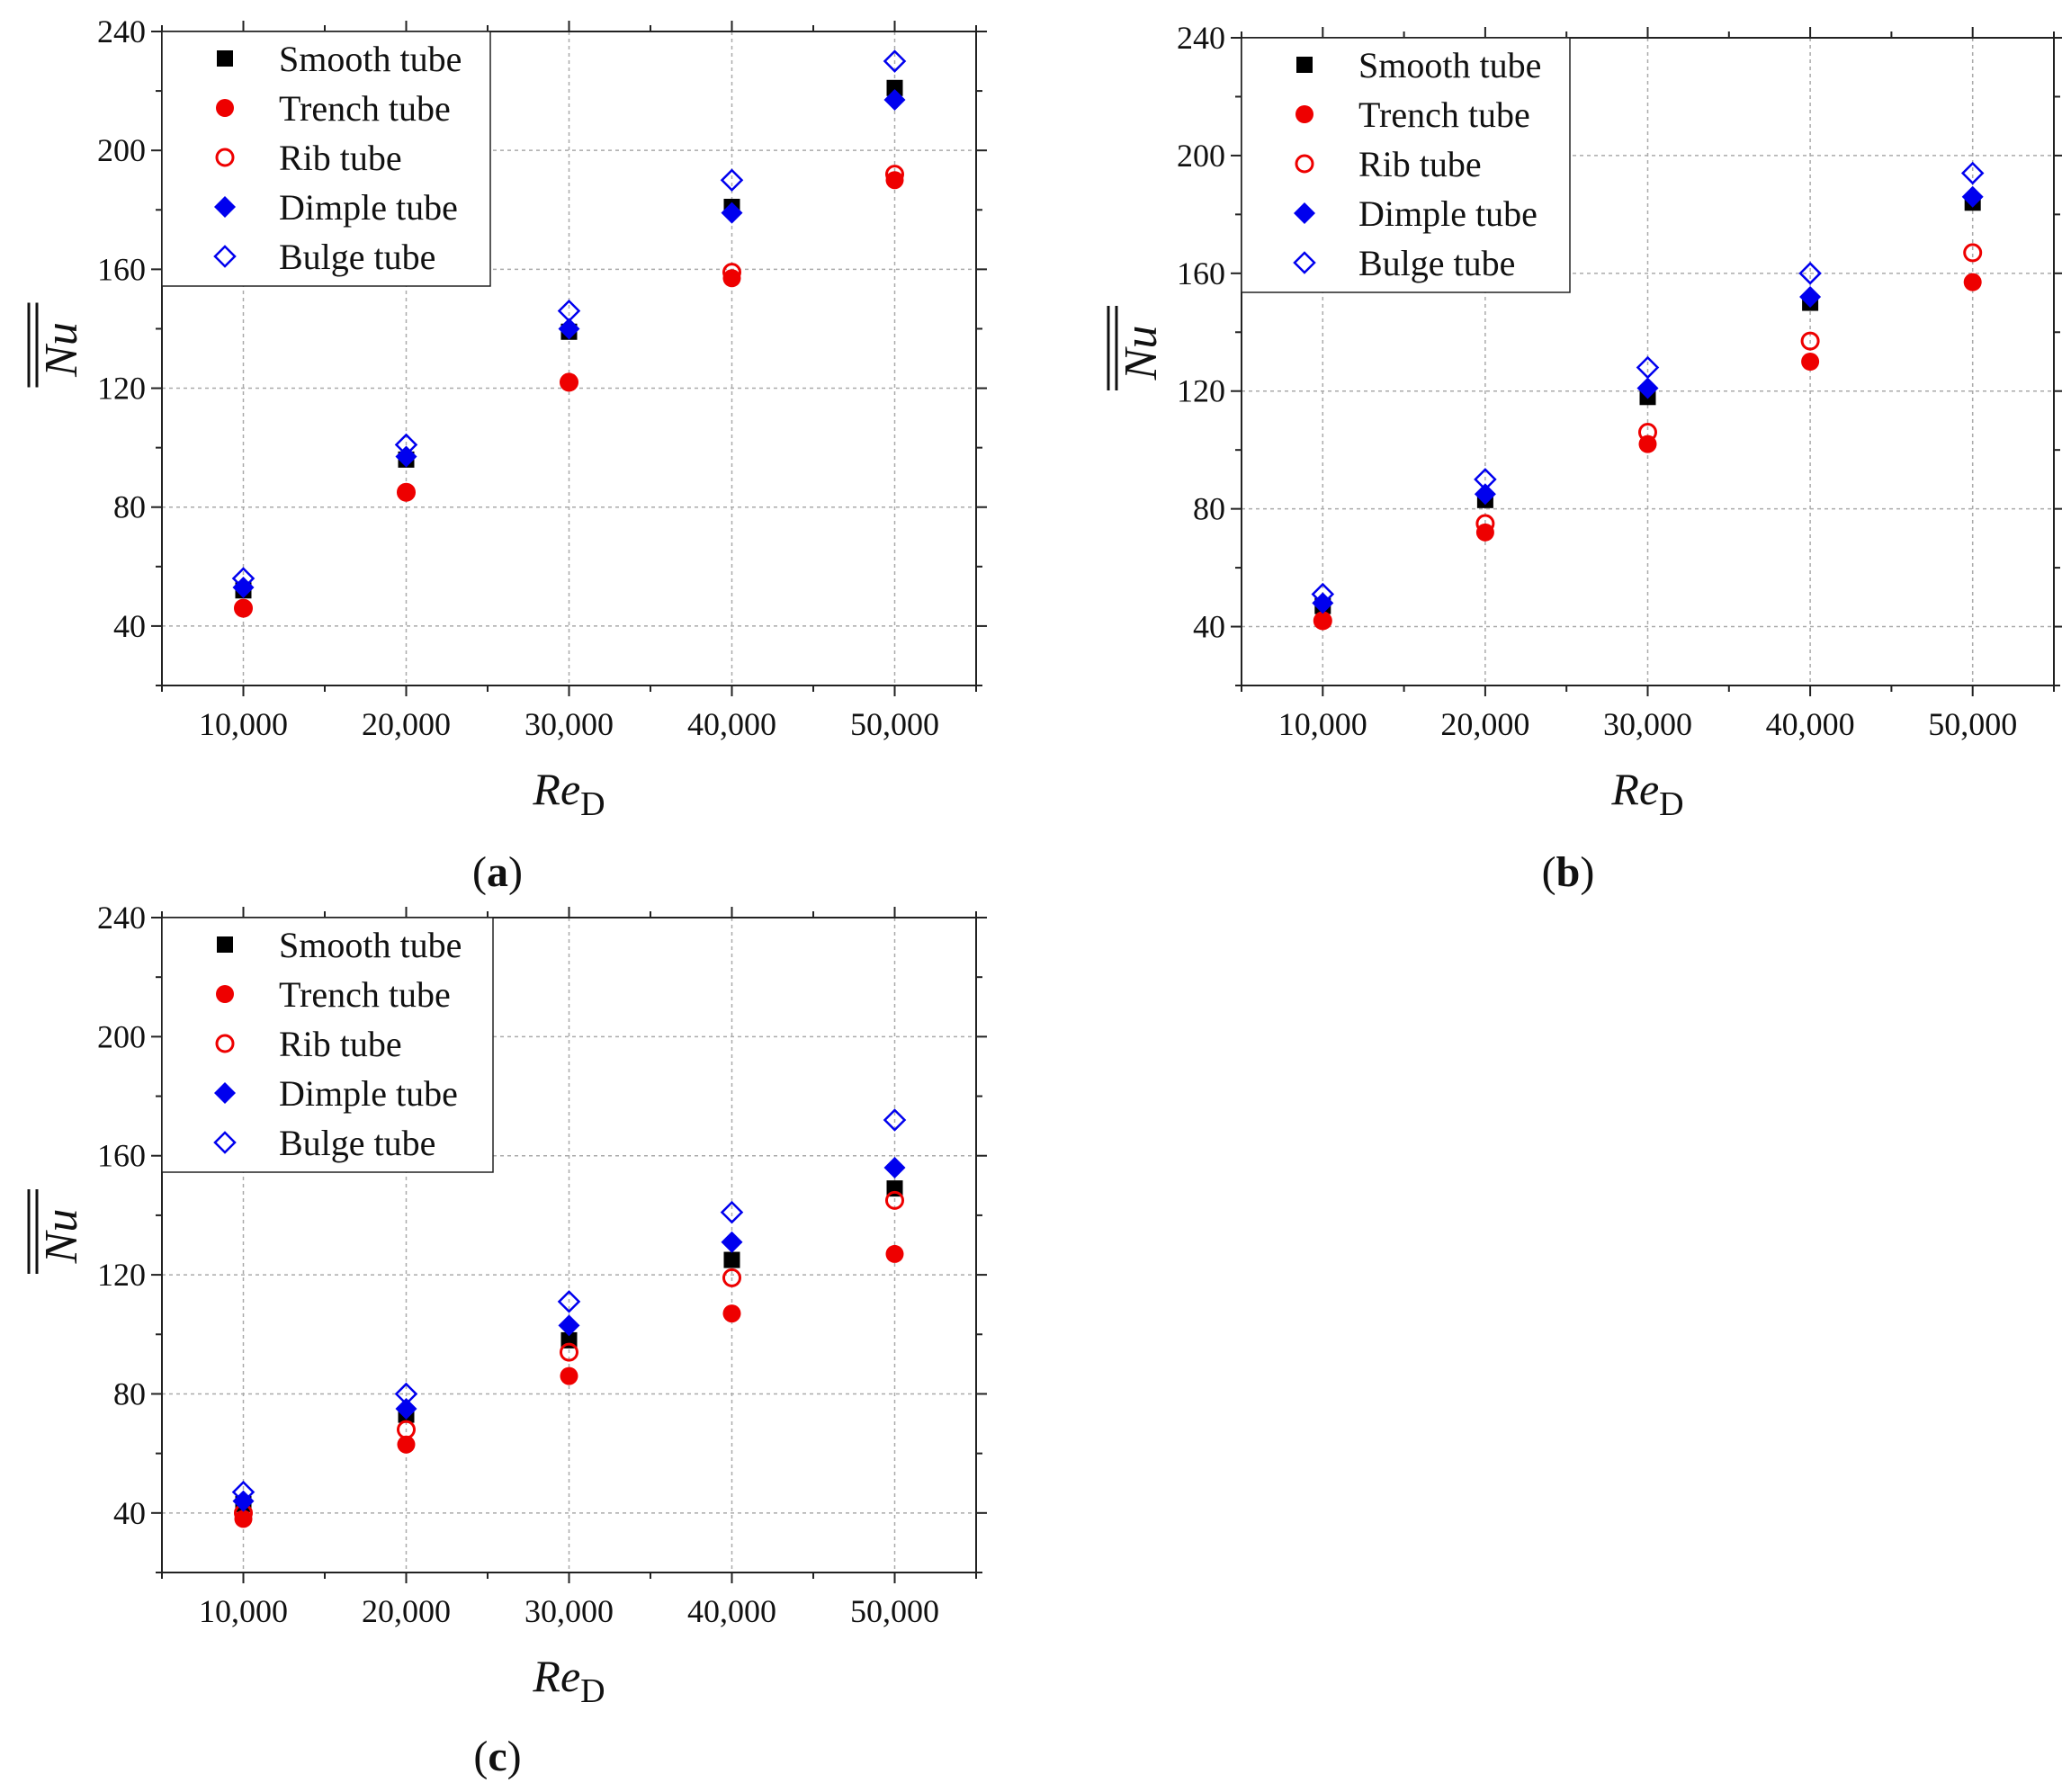 The height and width of the screenshot is (1792, 2062). I want to click on x-tick-label: 30,000, so click(569, 724).